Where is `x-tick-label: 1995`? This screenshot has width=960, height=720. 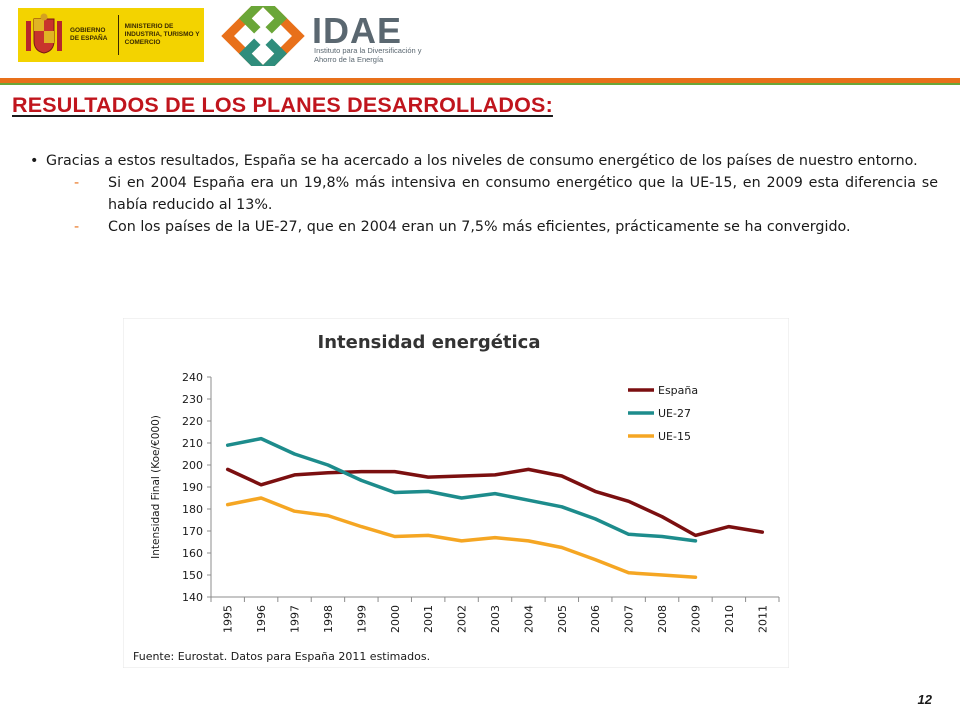 x-tick-label: 1995 is located at coordinates (228, 619).